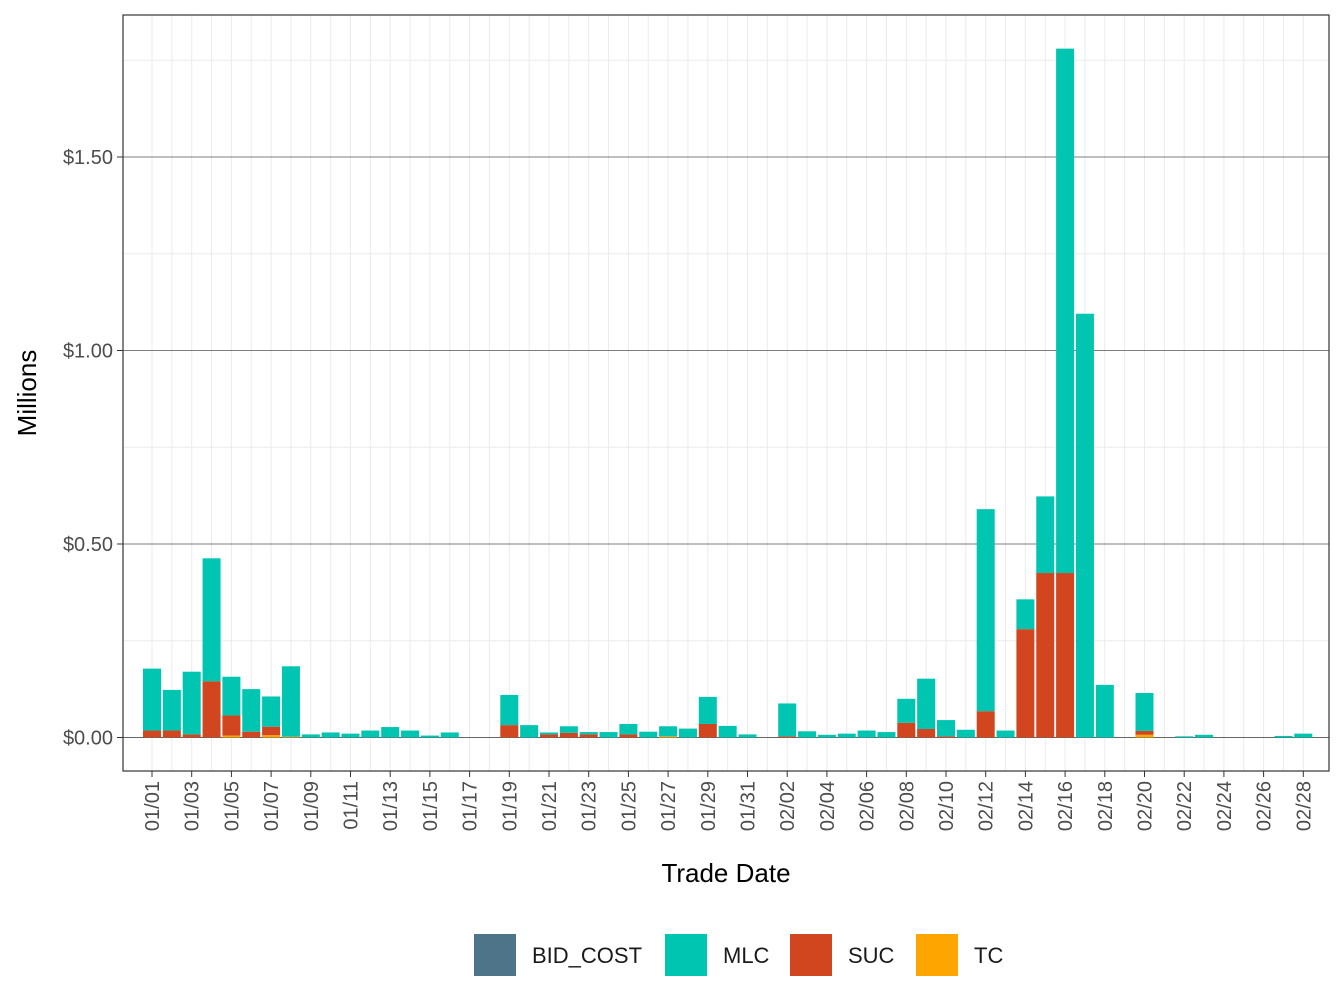 This screenshot has width=1344, height=1008. Describe the element at coordinates (88, 158) in the screenshot. I see `y-tick-label: $1.50` at that location.